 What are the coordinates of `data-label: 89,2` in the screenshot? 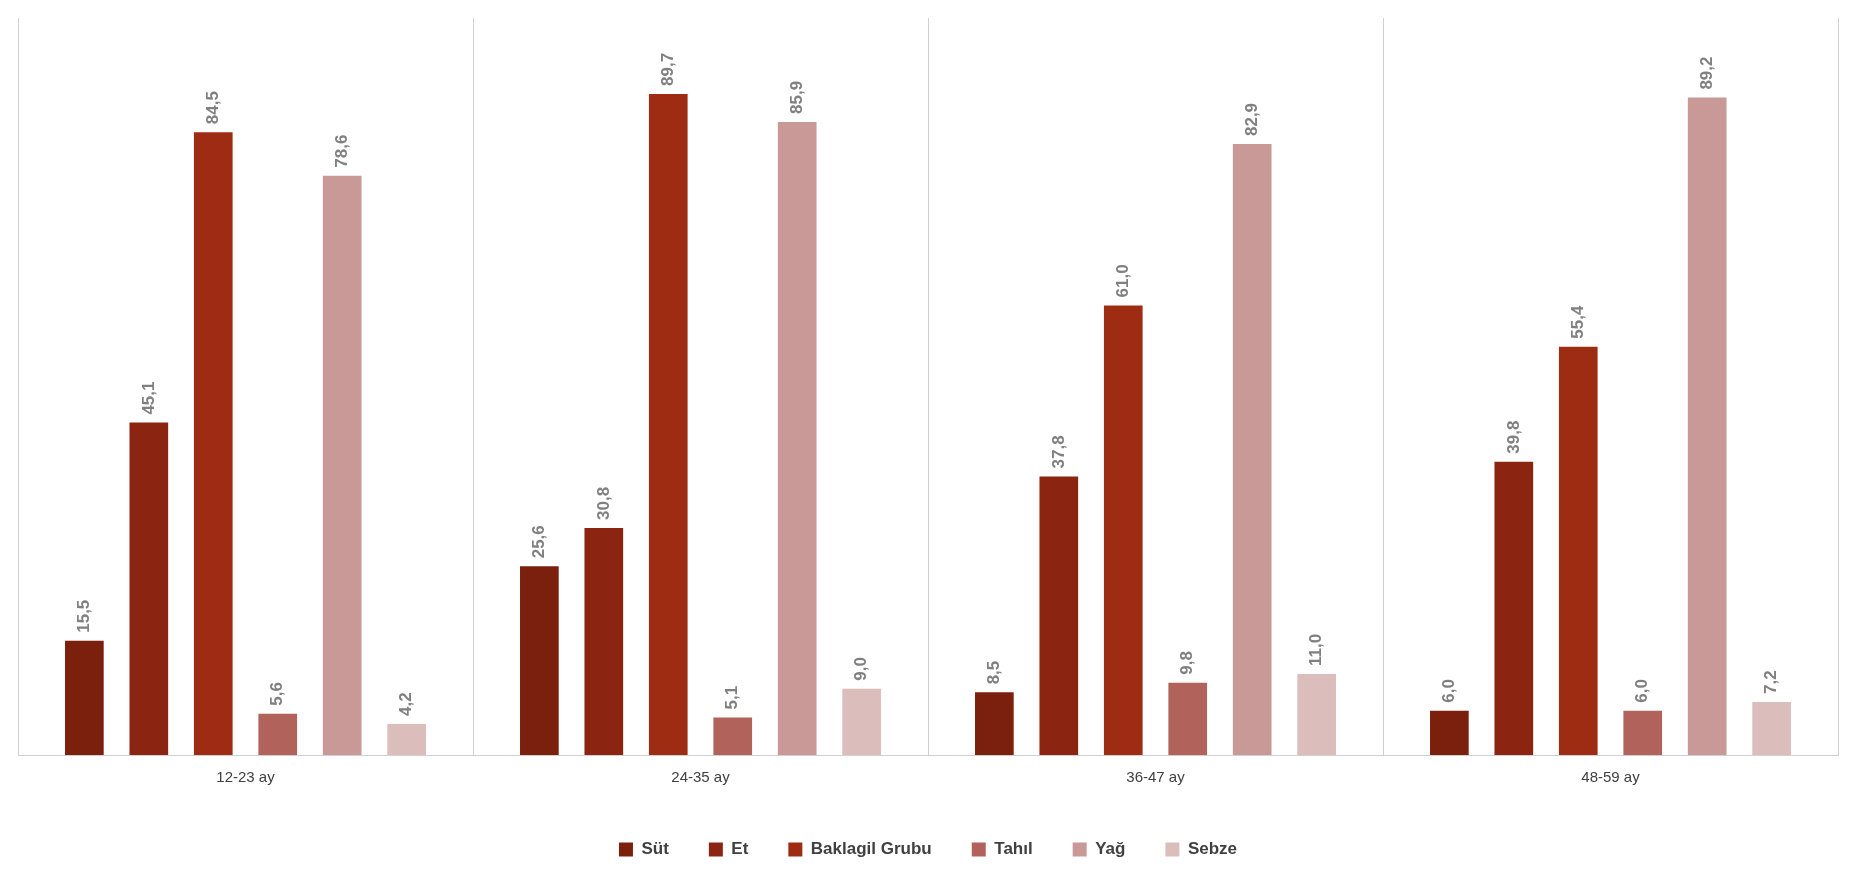 It's located at (1706, 73).